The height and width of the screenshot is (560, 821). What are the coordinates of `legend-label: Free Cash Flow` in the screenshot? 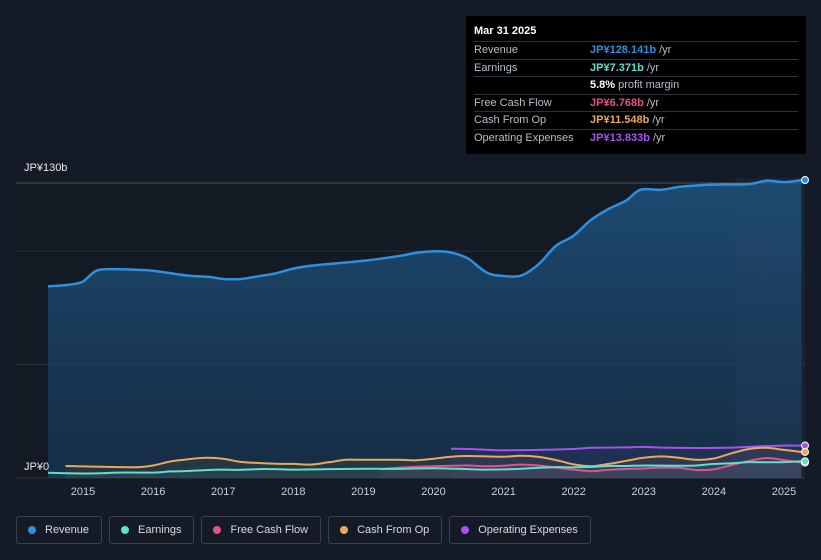 It's located at (269, 530).